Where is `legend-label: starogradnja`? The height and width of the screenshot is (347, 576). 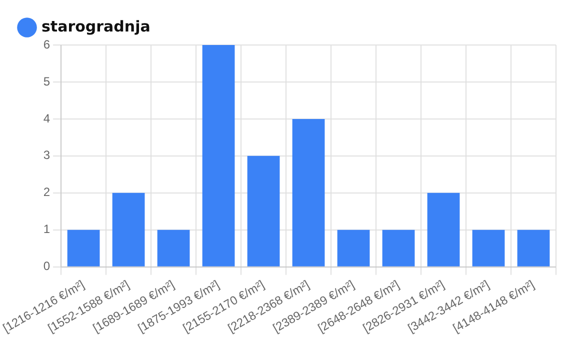
legend-label: starogradnja is located at coordinates (96, 26).